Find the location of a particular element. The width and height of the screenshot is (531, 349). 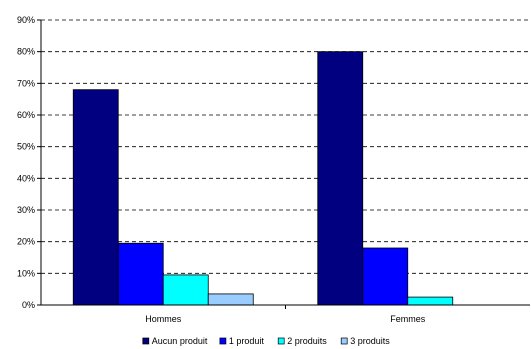

legend-label: 3 produits is located at coordinates (370, 341).